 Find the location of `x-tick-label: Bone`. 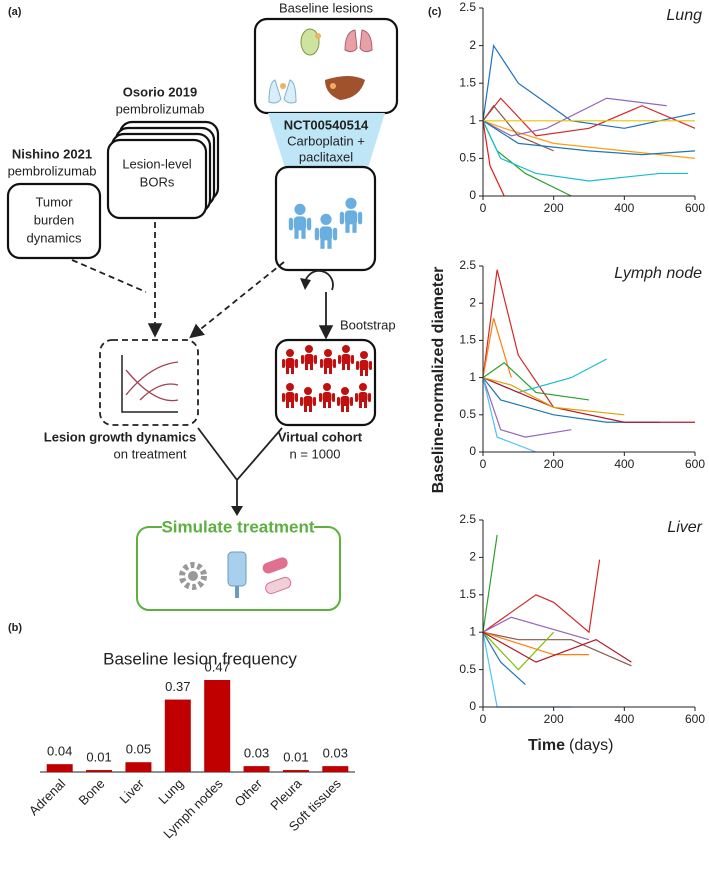

x-tick-label: Bone is located at coordinates (92, 792).